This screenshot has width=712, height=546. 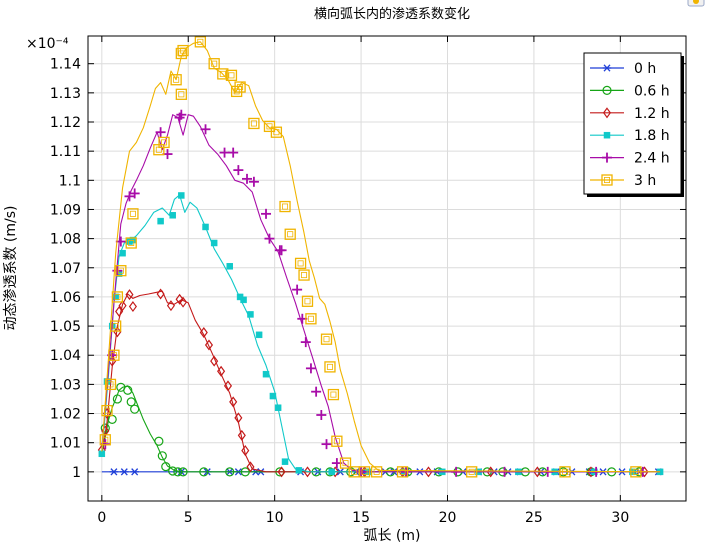 I want to click on x-tick-label: 0, so click(x=101, y=518).